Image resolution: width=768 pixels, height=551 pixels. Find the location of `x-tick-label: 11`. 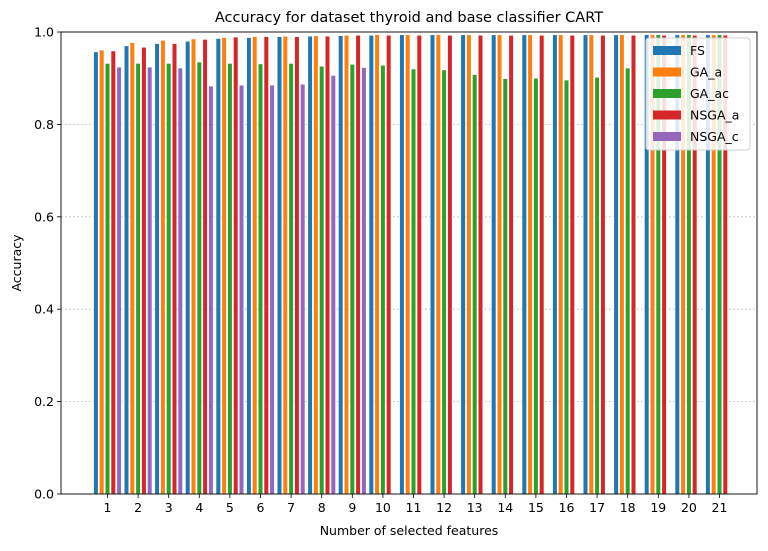

x-tick-label: 11 is located at coordinates (414, 507).